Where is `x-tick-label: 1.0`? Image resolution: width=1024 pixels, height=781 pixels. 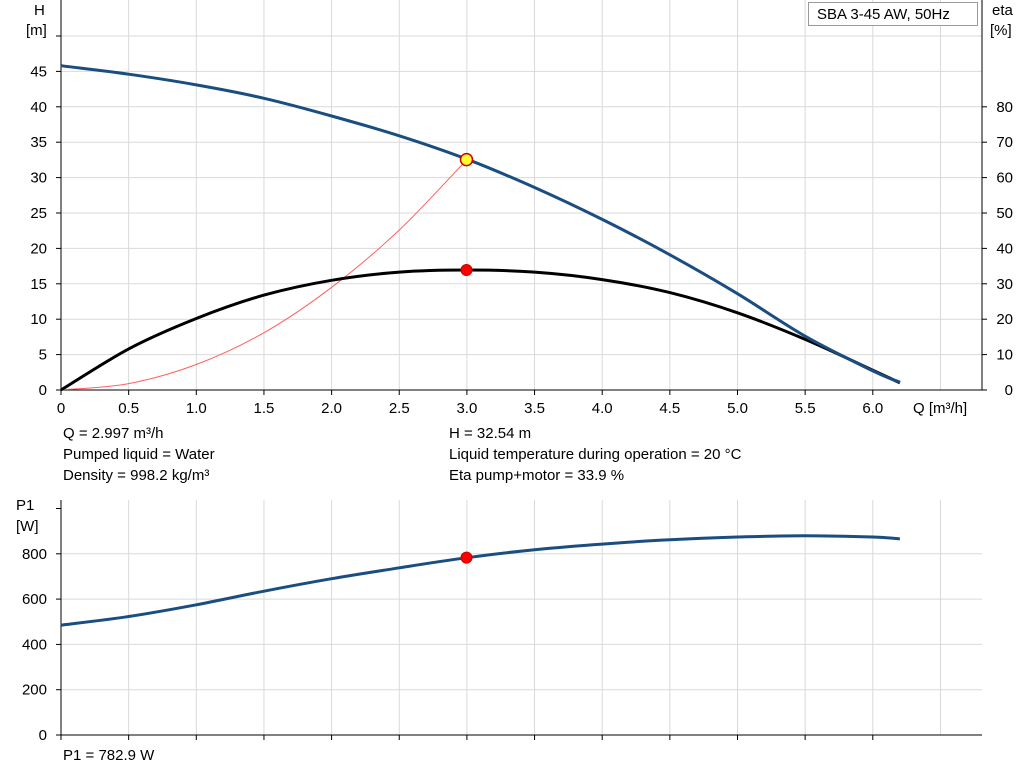
x-tick-label: 1.0 is located at coordinates (196, 408).